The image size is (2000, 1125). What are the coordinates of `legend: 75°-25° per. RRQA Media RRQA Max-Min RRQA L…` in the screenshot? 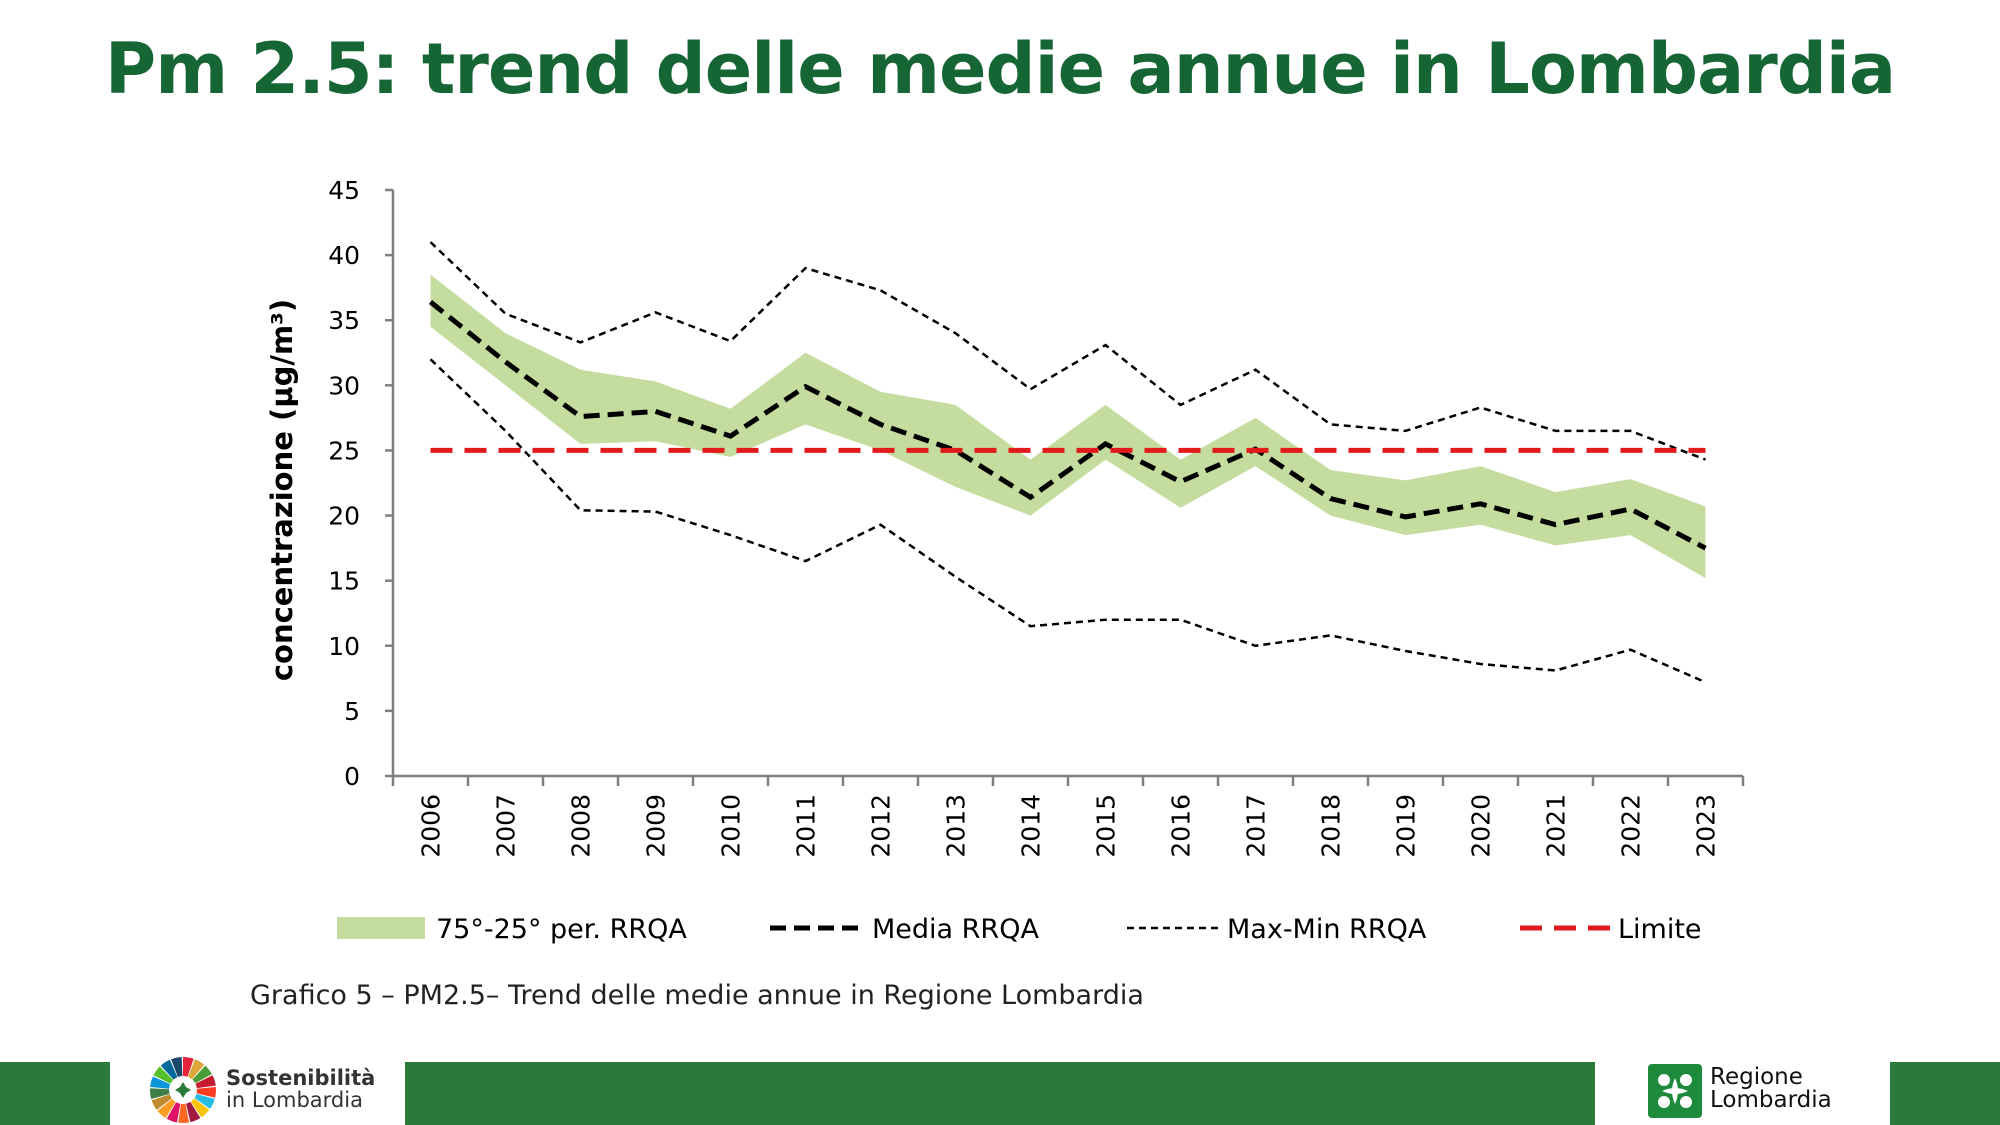 It's located at (1019, 929).